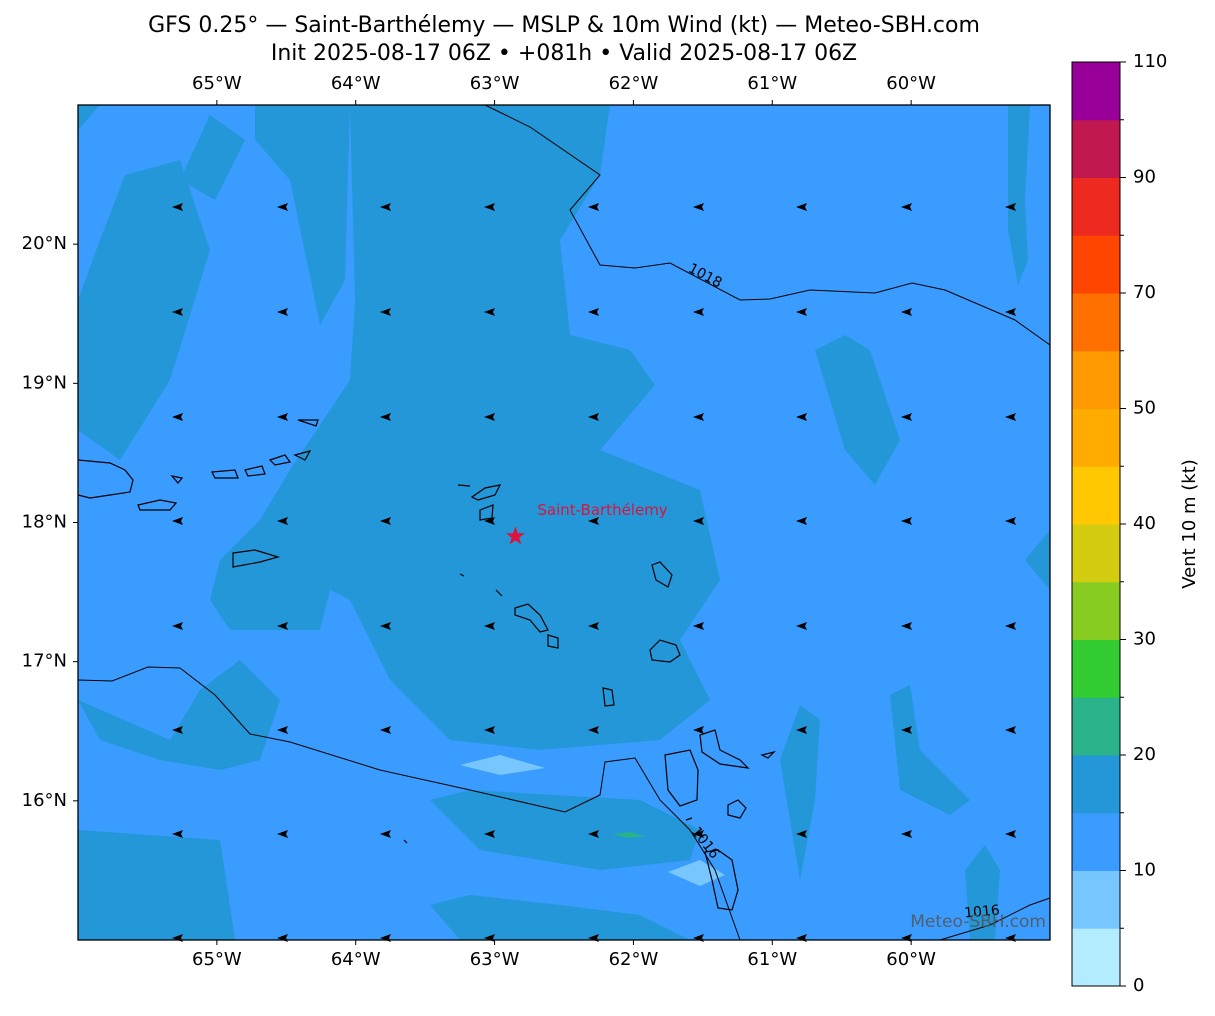 This screenshot has width=1215, height=1016. I want to click on location-label: Saint-Barthélemy, so click(602, 510).